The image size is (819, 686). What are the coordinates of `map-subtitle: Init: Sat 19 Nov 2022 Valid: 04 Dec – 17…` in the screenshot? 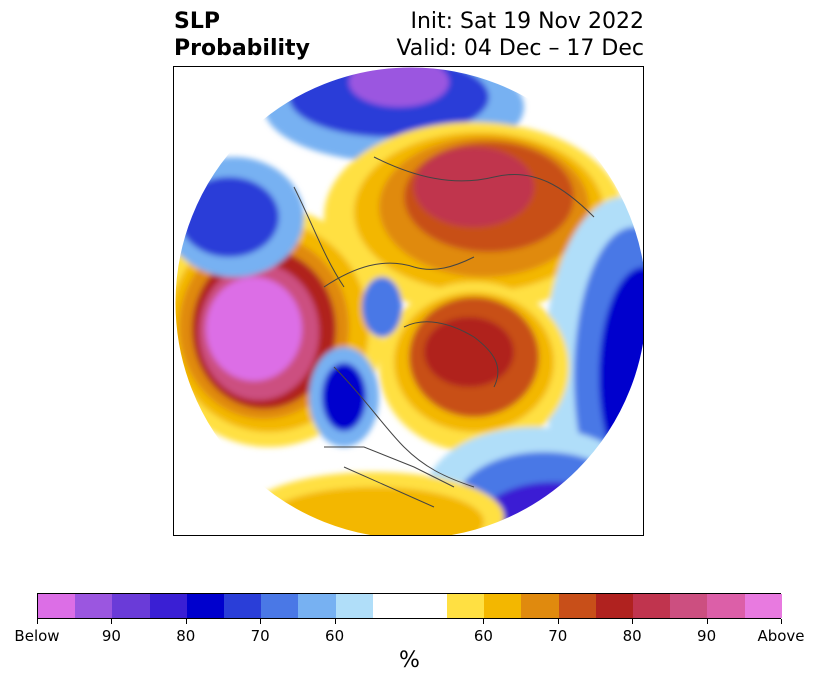 It's located at (520, 35).